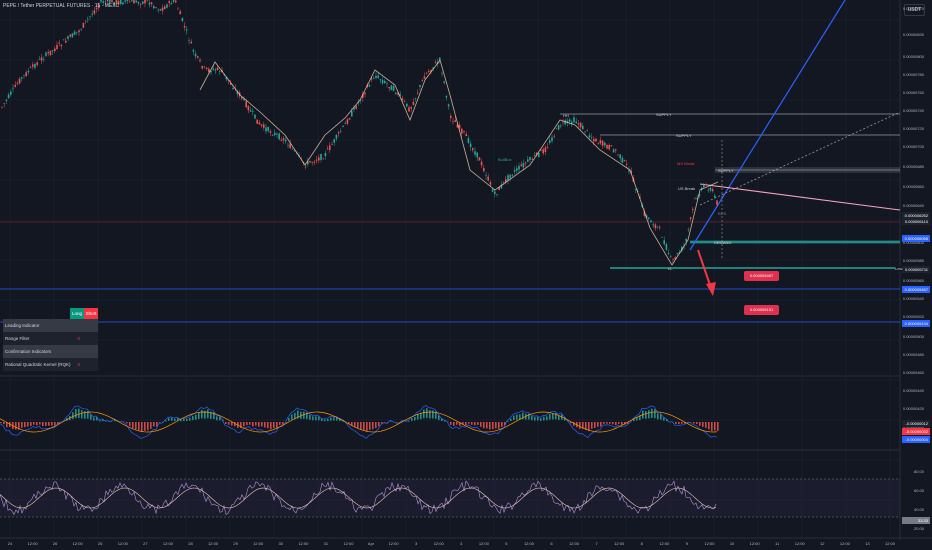 Image resolution: width=932 pixels, height=550 pixels. What do you see at coordinates (913, 128) in the screenshot?
I see `price-axis-label: 0.00000720` at bounding box center [913, 128].